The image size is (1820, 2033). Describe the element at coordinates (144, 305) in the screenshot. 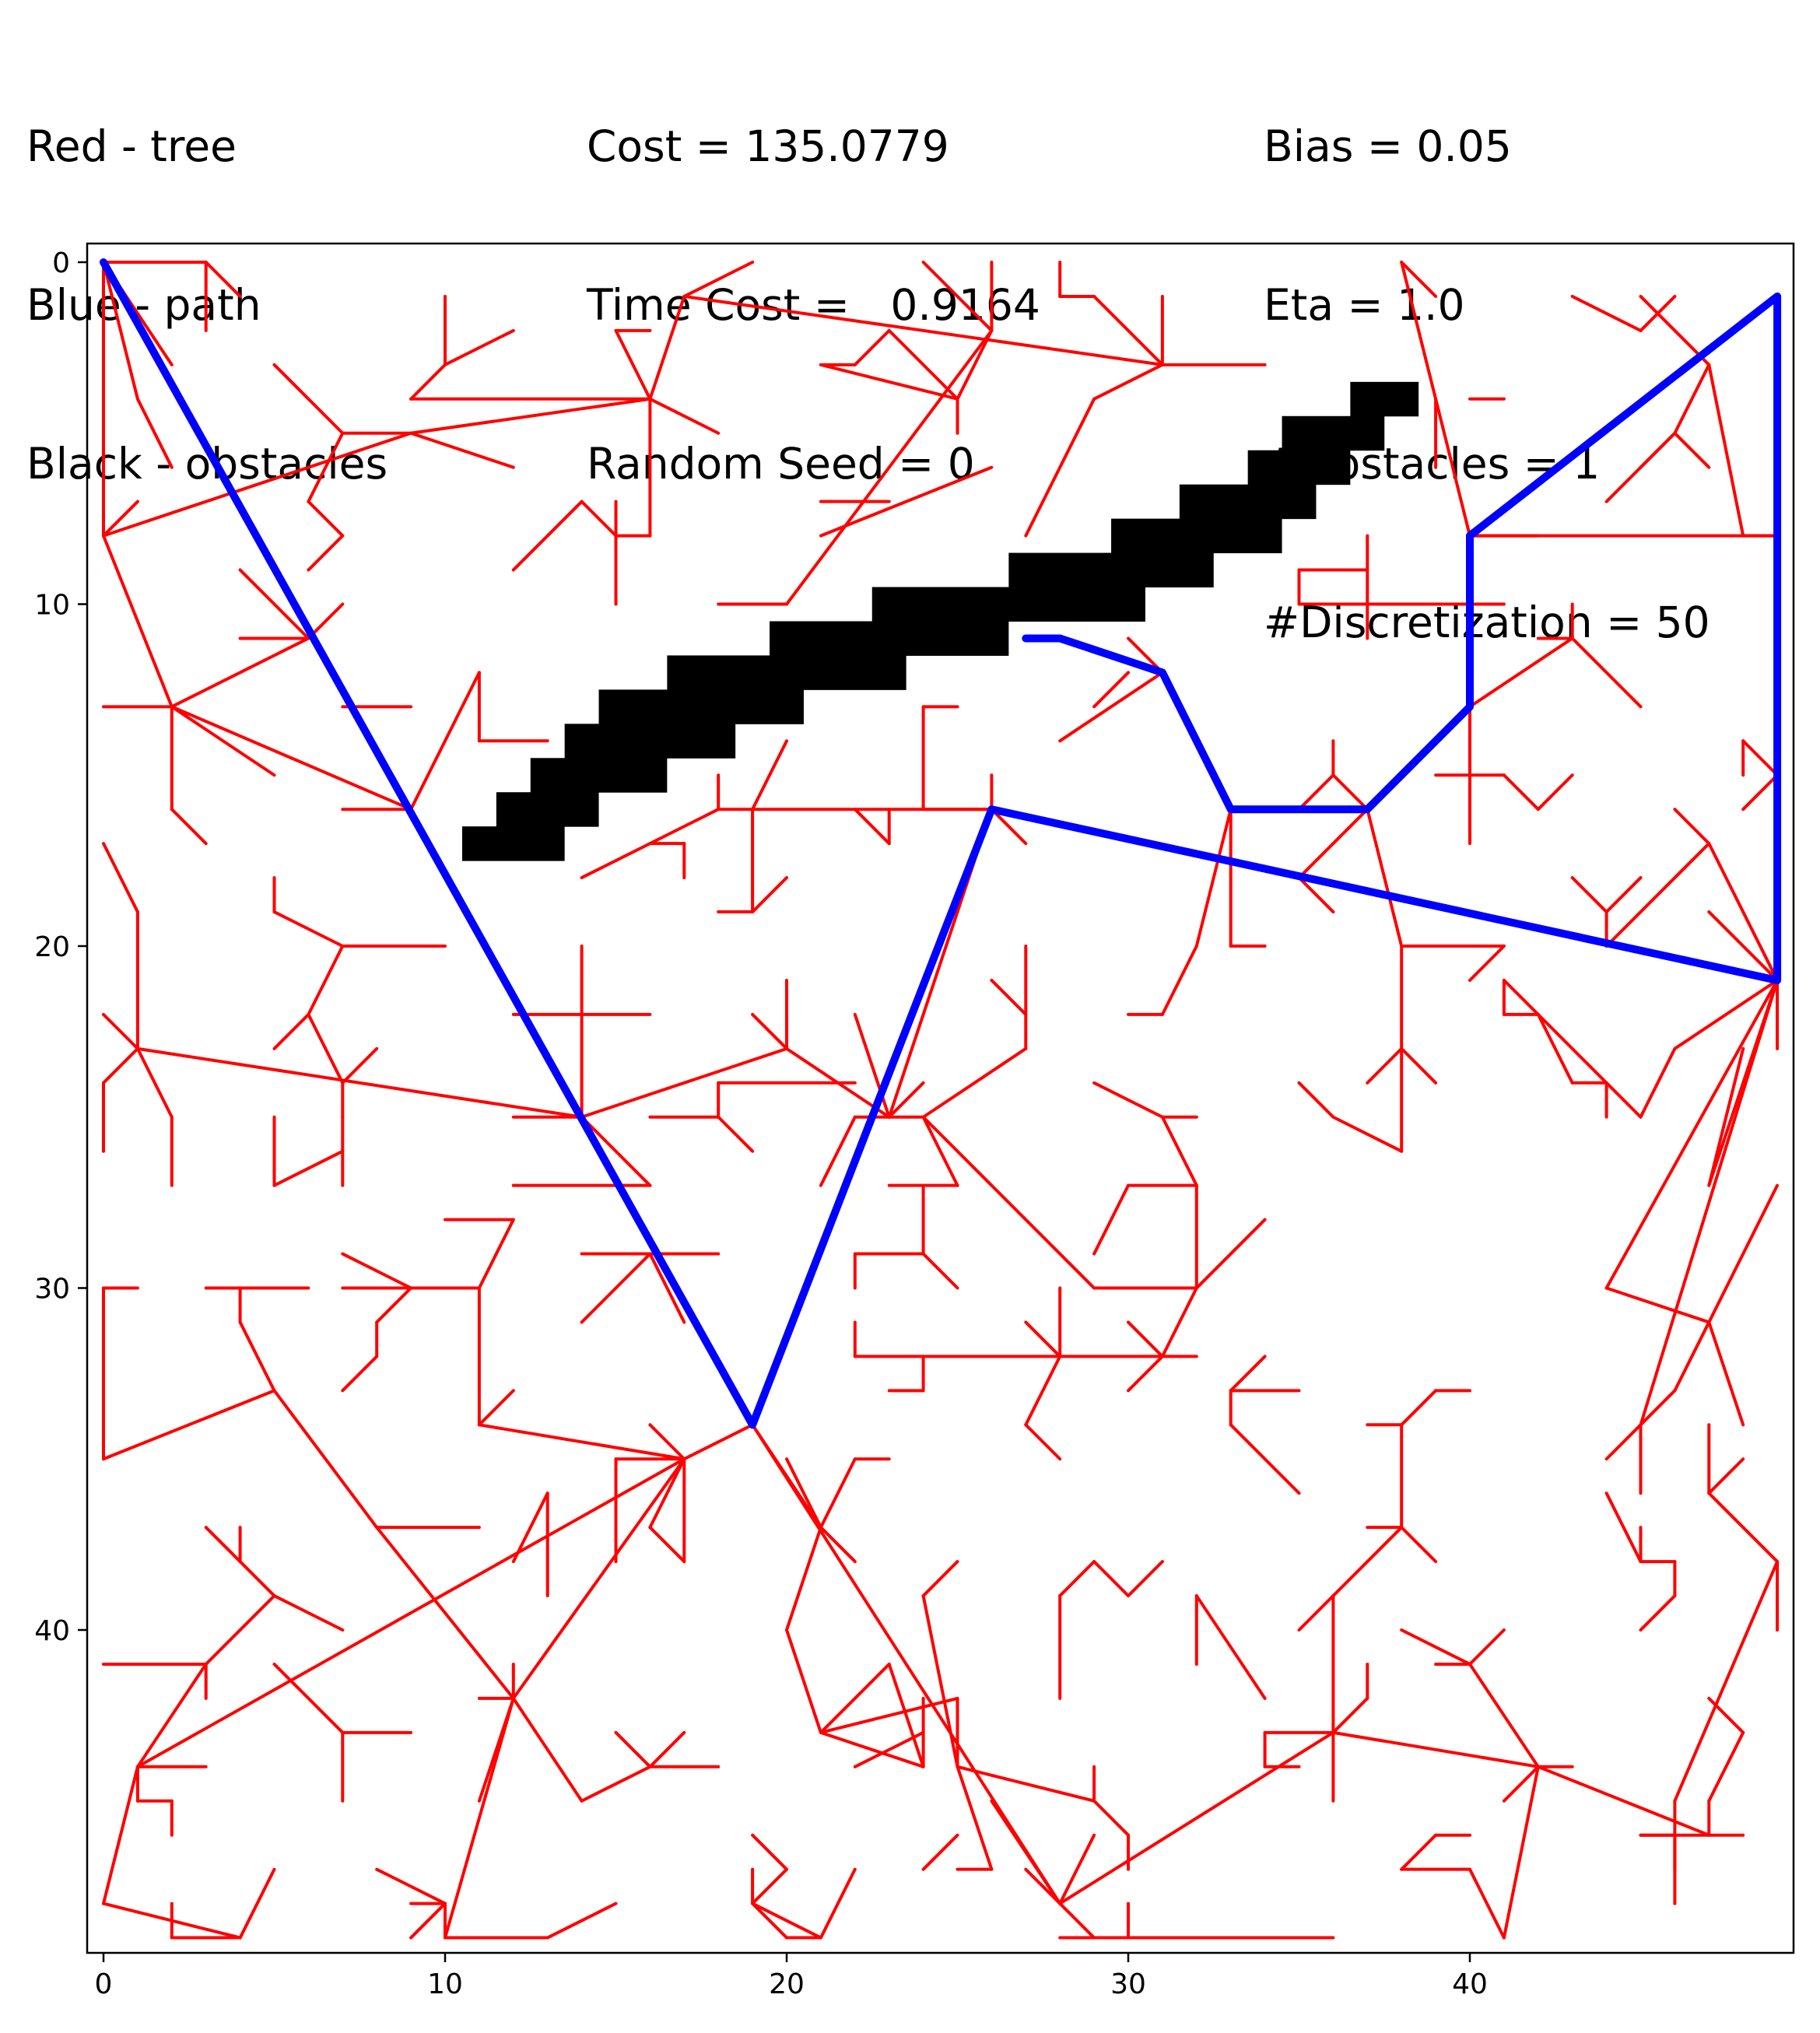

I see `legend-path: Blue - path` at that location.